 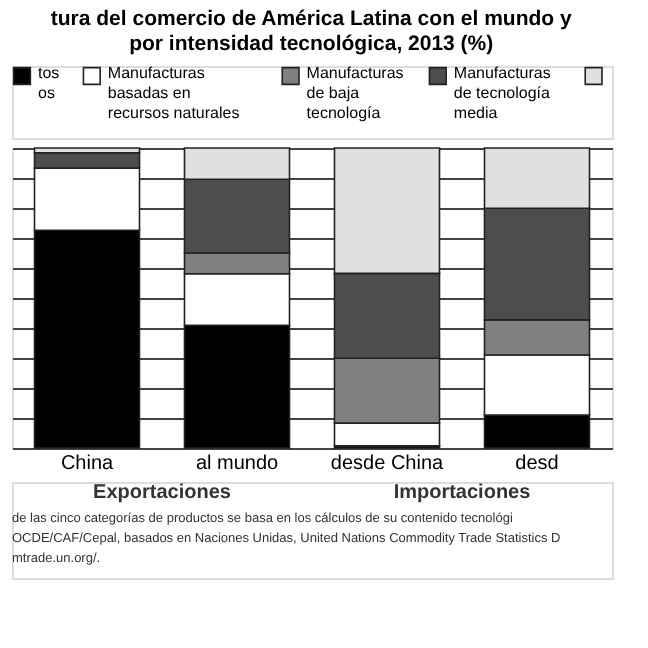 What do you see at coordinates (537, 464) in the screenshot?
I see `x-tick-label: desd` at bounding box center [537, 464].